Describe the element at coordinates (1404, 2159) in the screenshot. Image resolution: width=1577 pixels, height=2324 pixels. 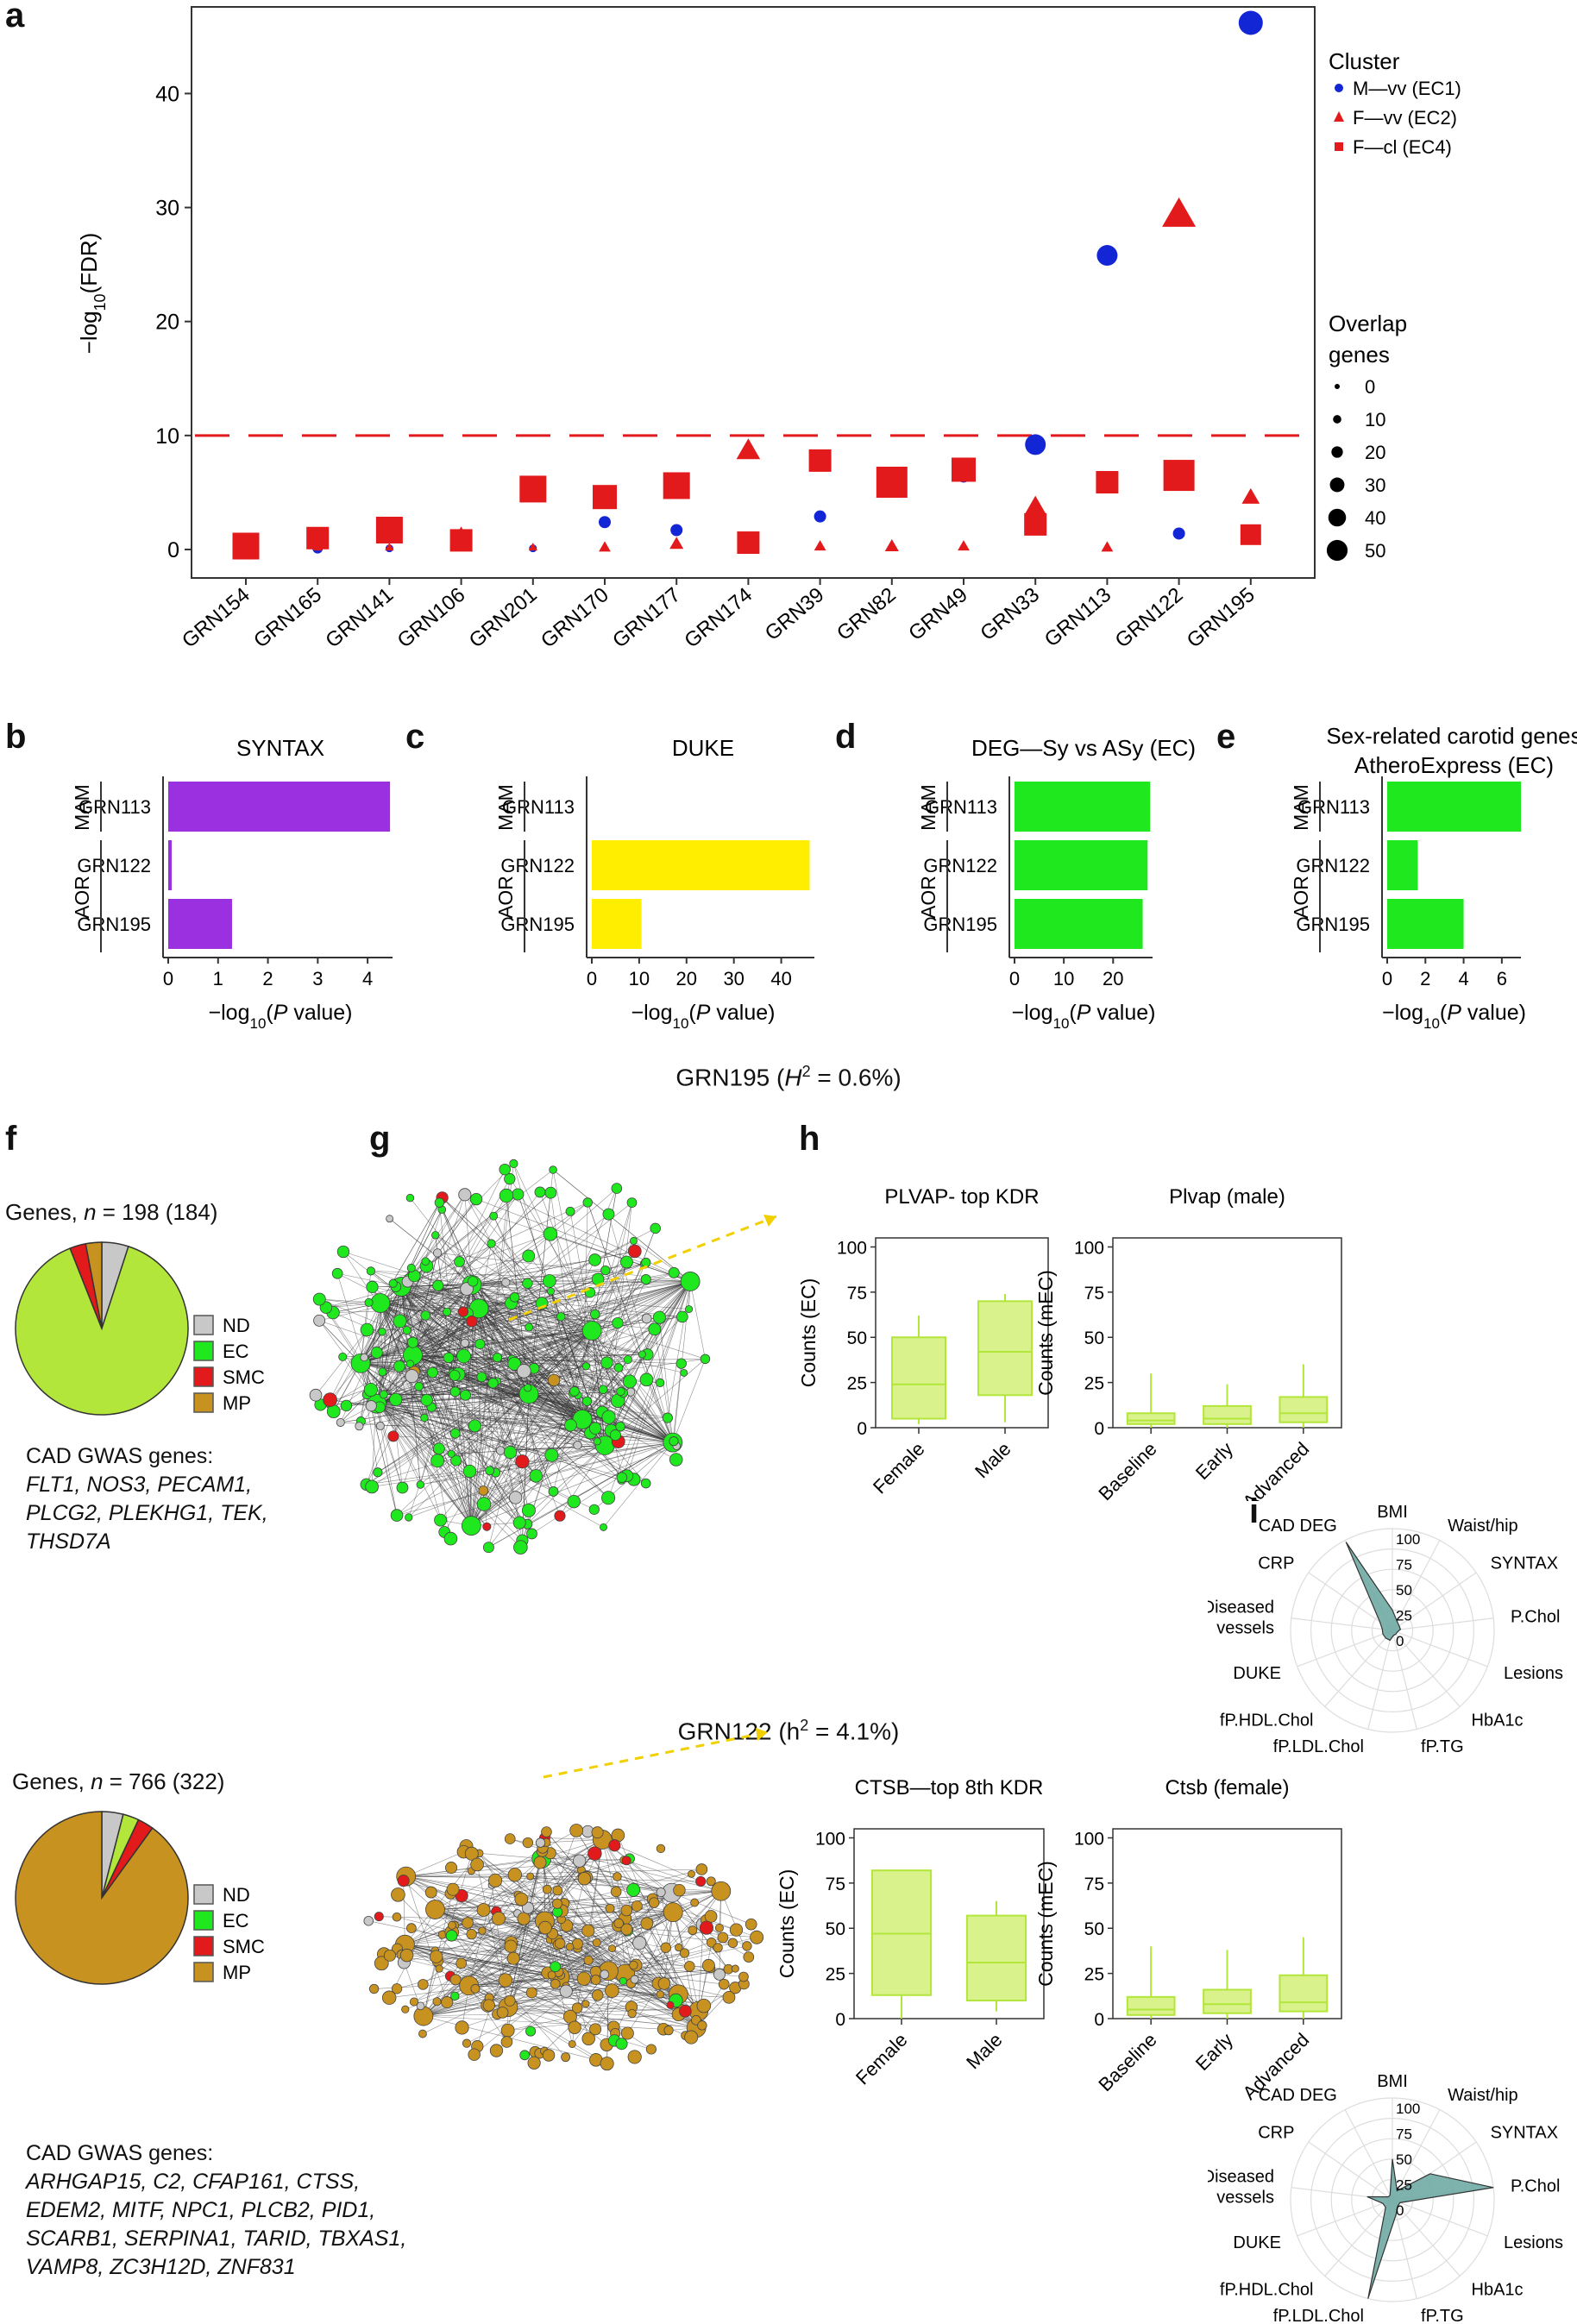
I see `radar-tick-label: 50` at that location.